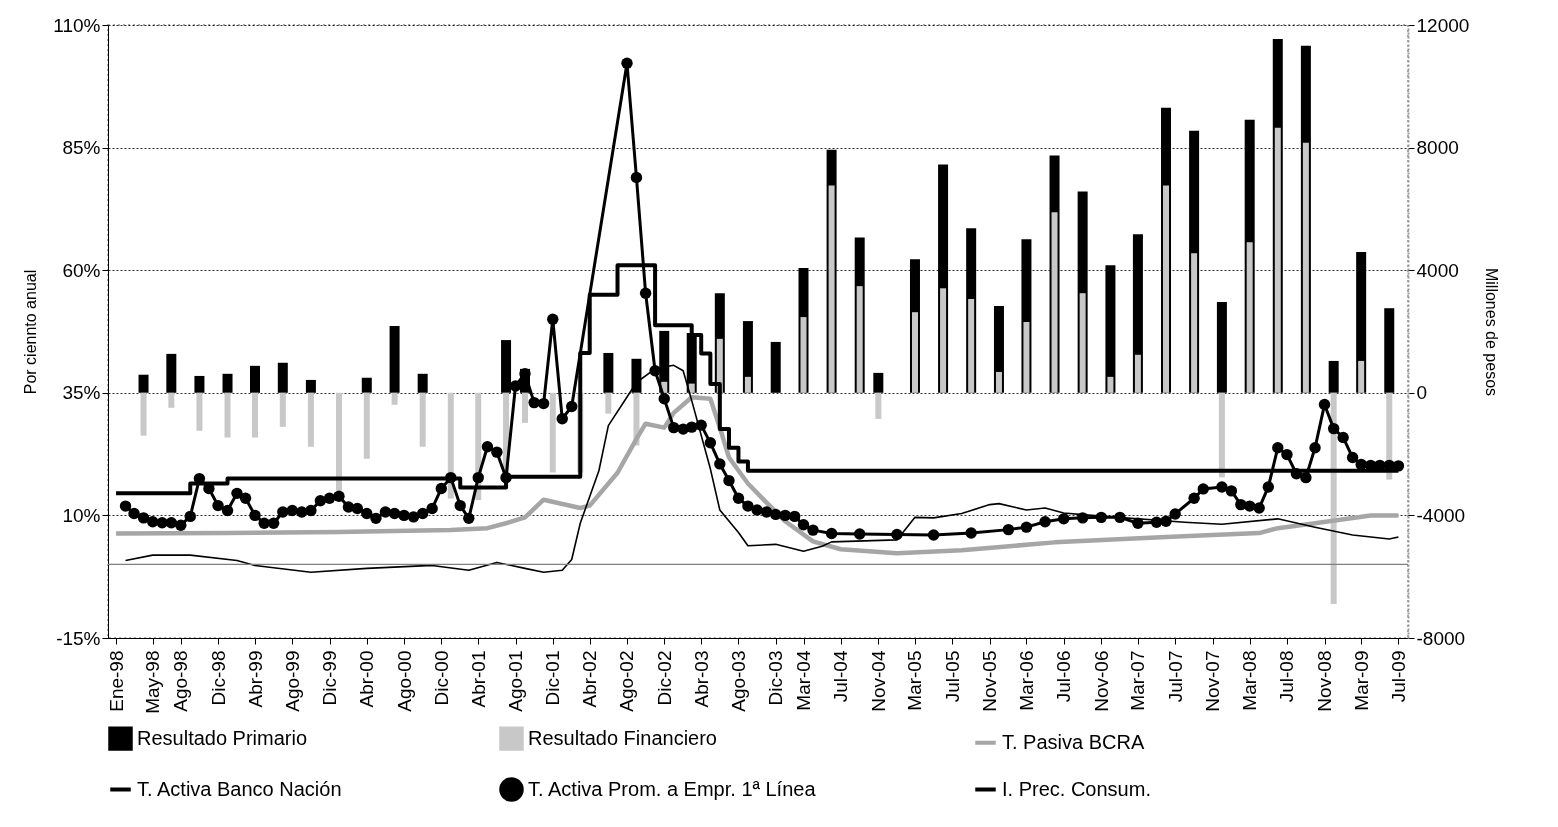  I want to click on y-tick-label: -15%, so click(78, 638).